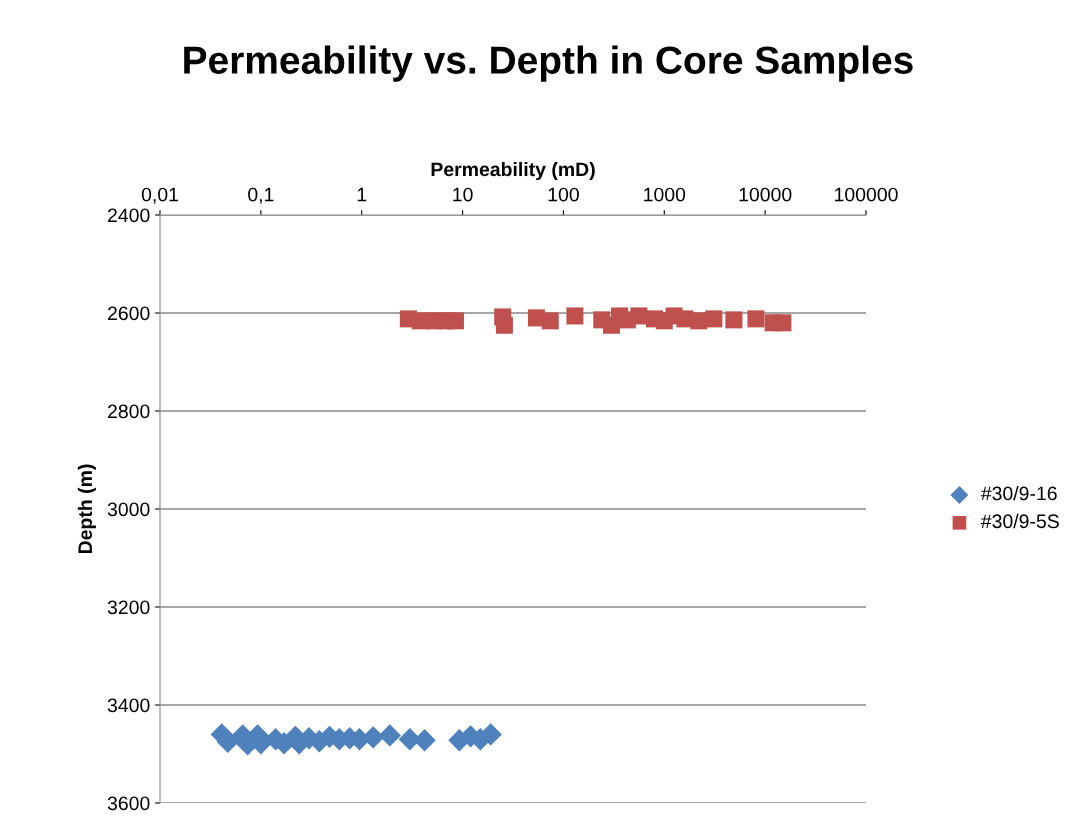 The image size is (1085, 825). What do you see at coordinates (548, 63) in the screenshot?
I see `chart-title: Permeability vs. Depth in Core Samples` at bounding box center [548, 63].